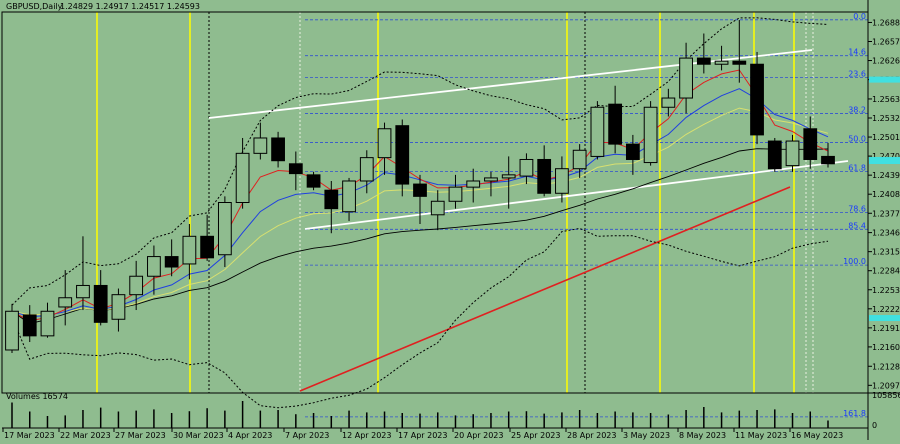 This screenshot has height=444, width=900. What do you see at coordinates (886, 118) in the screenshot?
I see `price-tick-label: 1.25325` at bounding box center [886, 118].